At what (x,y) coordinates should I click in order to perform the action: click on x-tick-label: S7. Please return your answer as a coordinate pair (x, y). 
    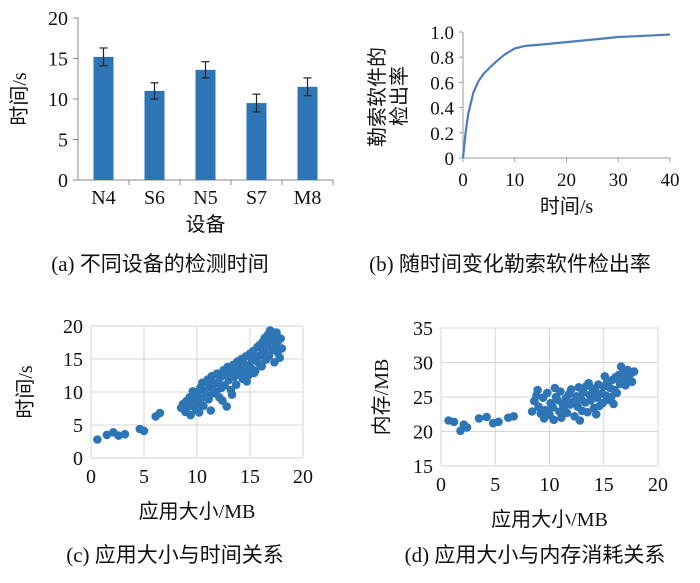
    Looking at the image, I should click on (256, 198).